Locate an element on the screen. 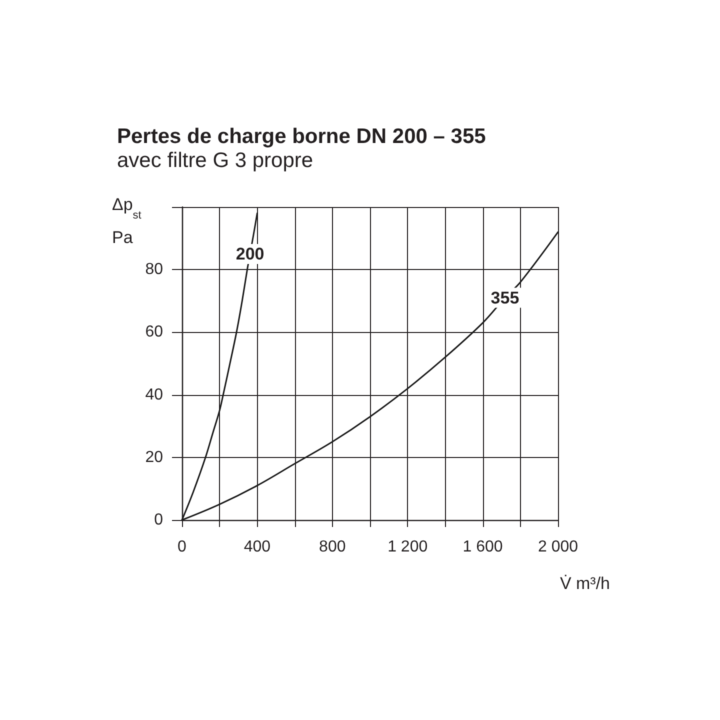 Image resolution: width=720 pixels, height=720 pixels. y-tick-label: 20 is located at coordinates (154, 457).